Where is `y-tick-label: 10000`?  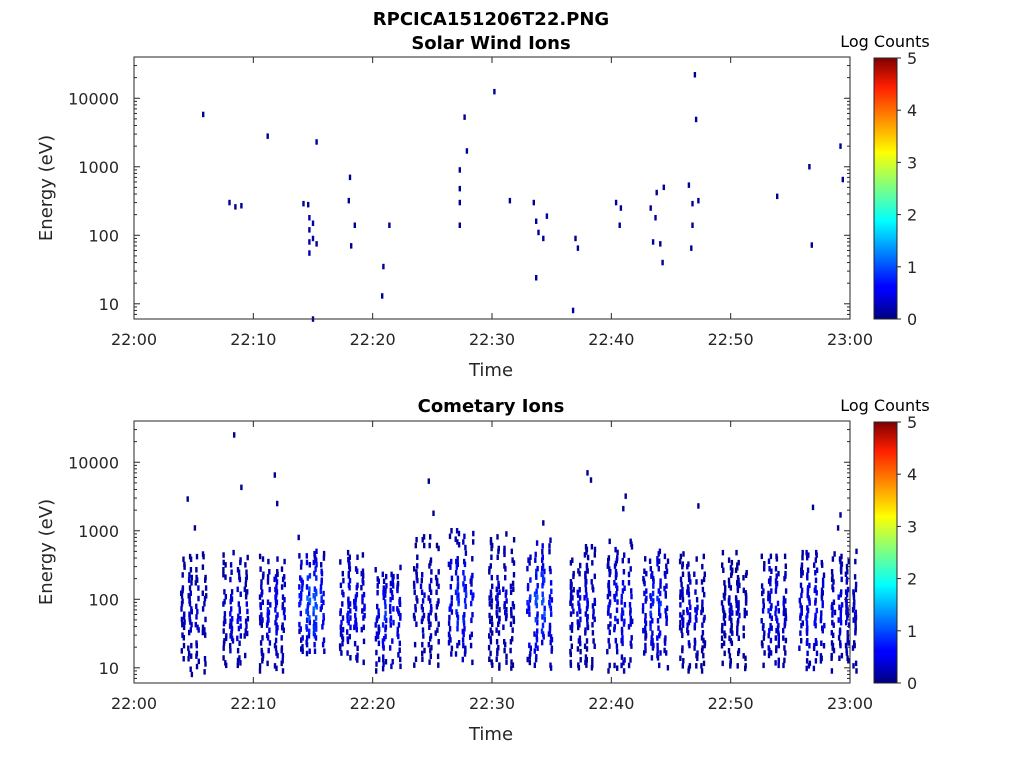 y-tick-label: 10000 is located at coordinates (93, 98).